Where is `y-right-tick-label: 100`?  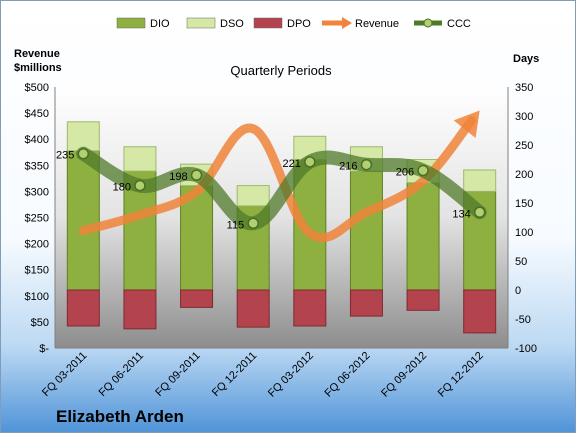 y-right-tick-label: 100 is located at coordinates (524, 233).